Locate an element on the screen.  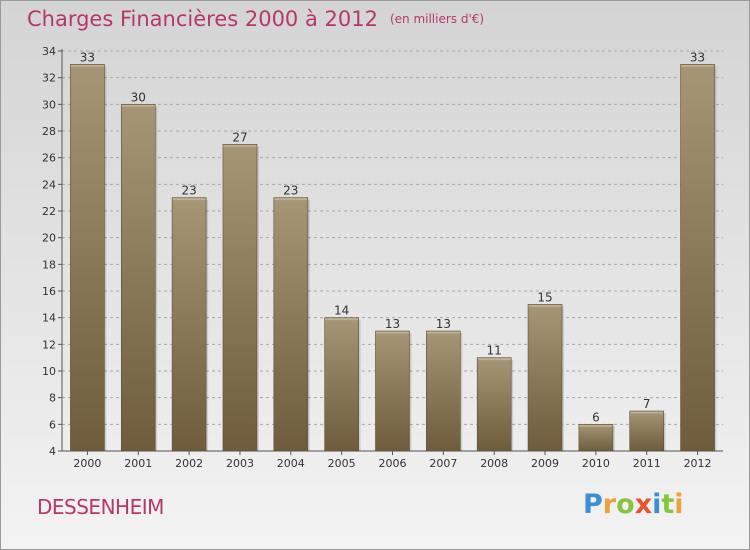
x-tick-label: 2009 is located at coordinates (545, 463).